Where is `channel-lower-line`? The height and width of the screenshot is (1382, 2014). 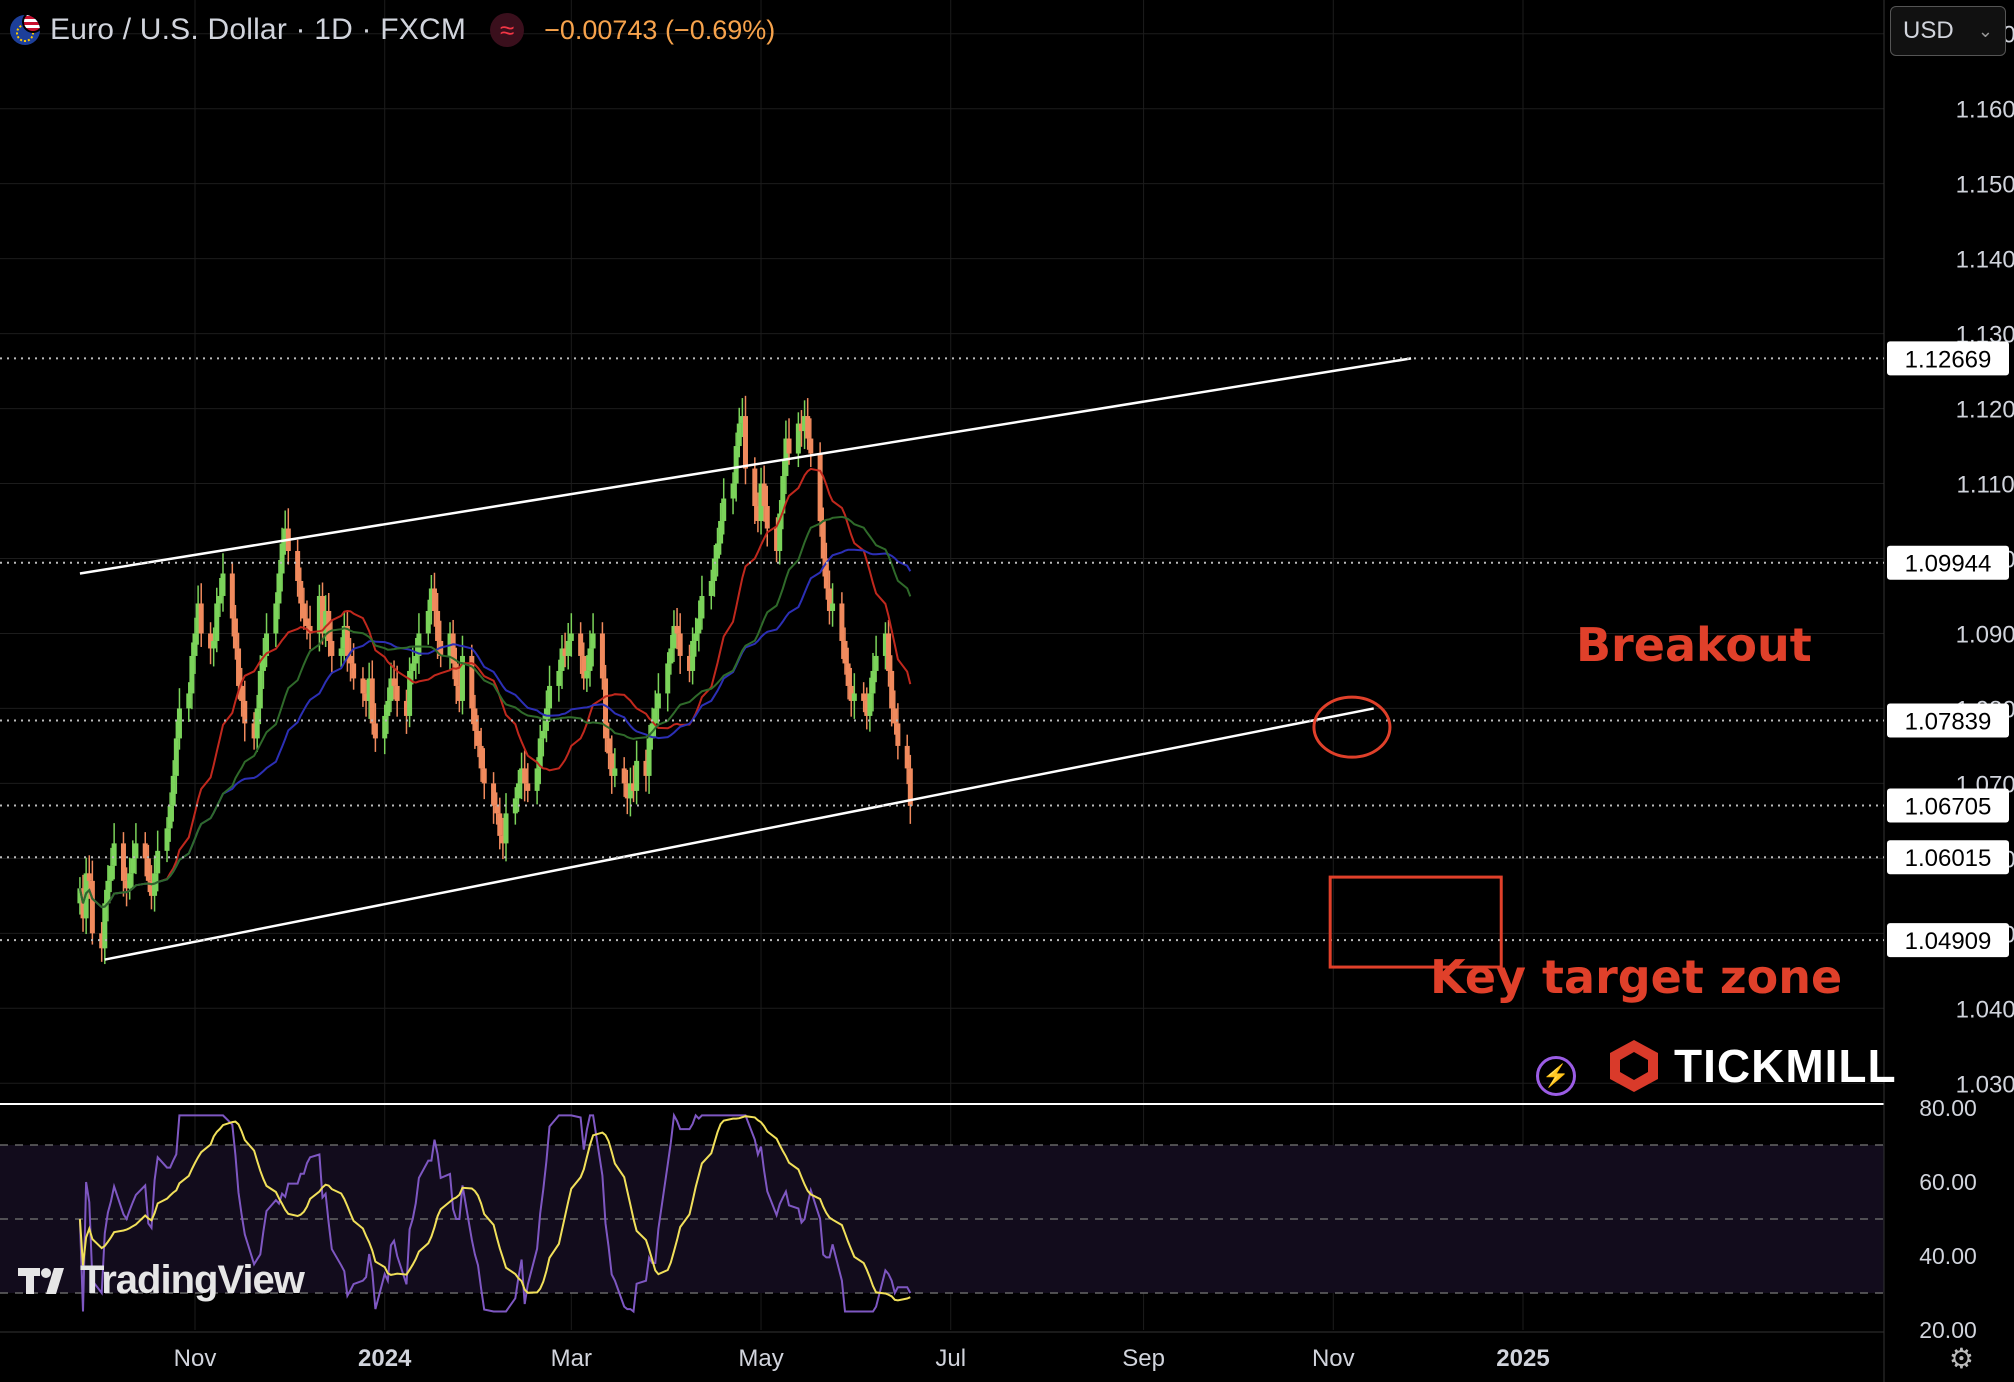
channel-lower-line is located at coordinates (739, 834).